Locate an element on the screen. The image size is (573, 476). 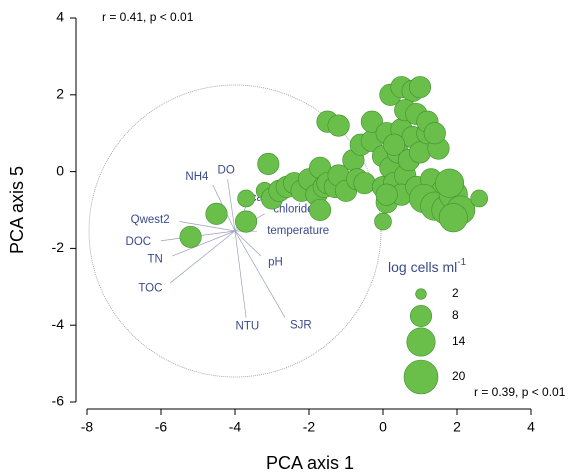
legend-label: 8 is located at coordinates (455, 315).